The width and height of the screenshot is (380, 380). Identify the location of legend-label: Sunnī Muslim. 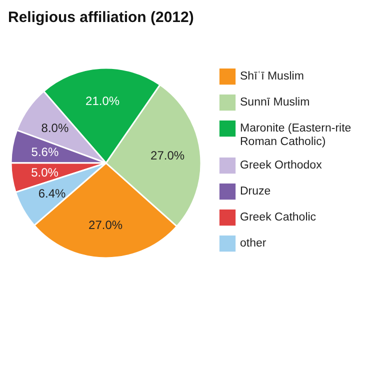
(275, 102).